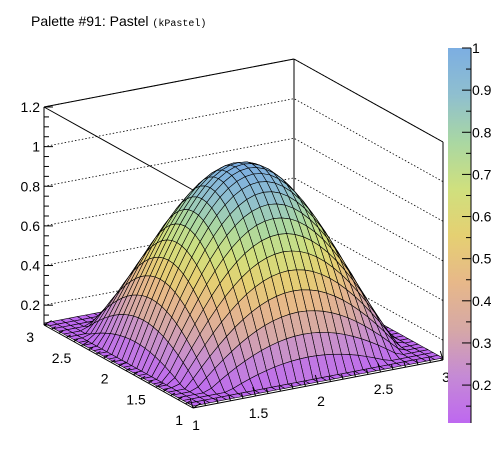 The width and height of the screenshot is (496, 472). What do you see at coordinates (482, 217) in the screenshot?
I see `colorbar-tick-label: 0.6` at bounding box center [482, 217].